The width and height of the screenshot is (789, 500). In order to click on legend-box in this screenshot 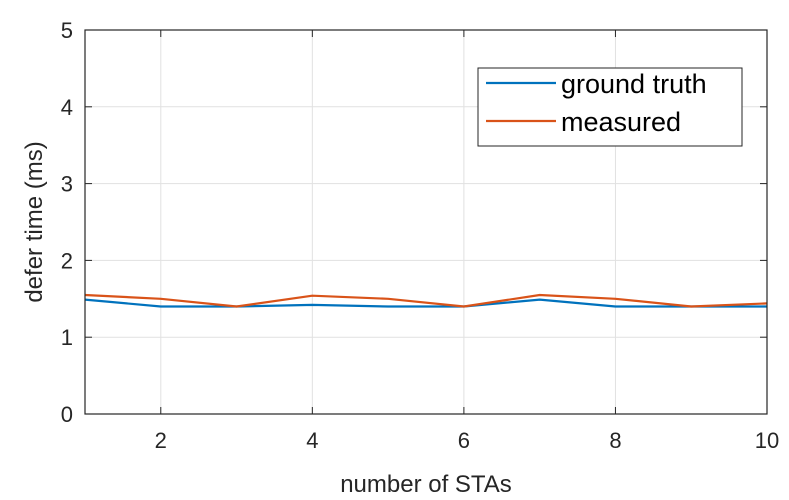, I will do `click(610, 107)`.